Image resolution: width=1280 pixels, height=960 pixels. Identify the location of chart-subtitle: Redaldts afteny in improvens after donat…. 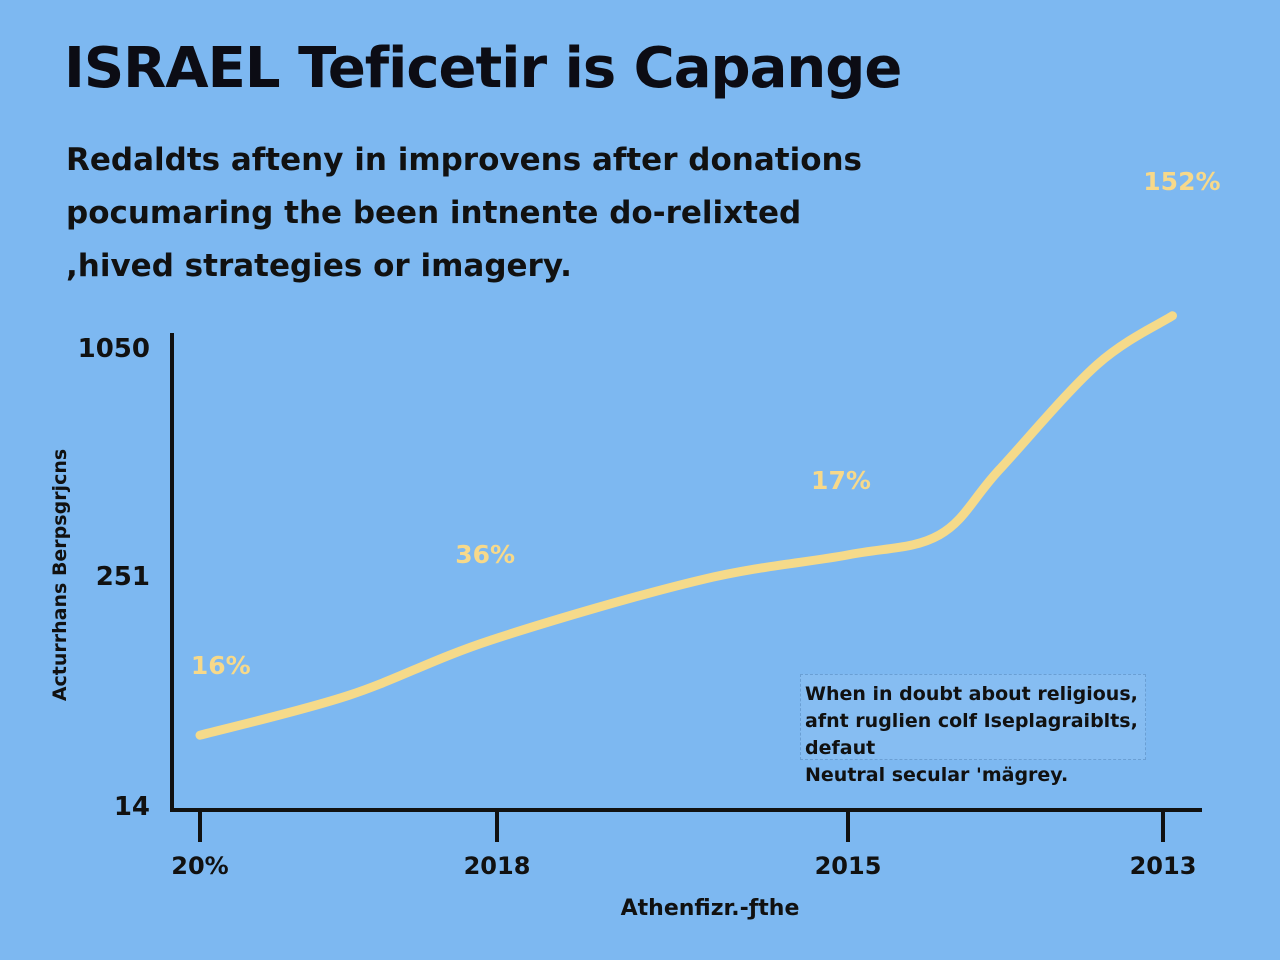
(464, 213).